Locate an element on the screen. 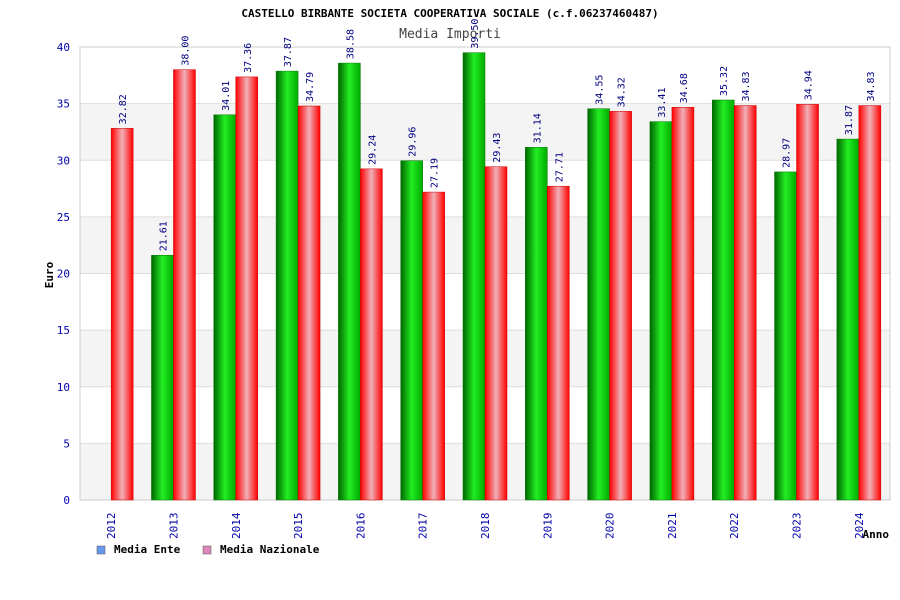  x-tick-label: 2021 is located at coordinates (672, 526).